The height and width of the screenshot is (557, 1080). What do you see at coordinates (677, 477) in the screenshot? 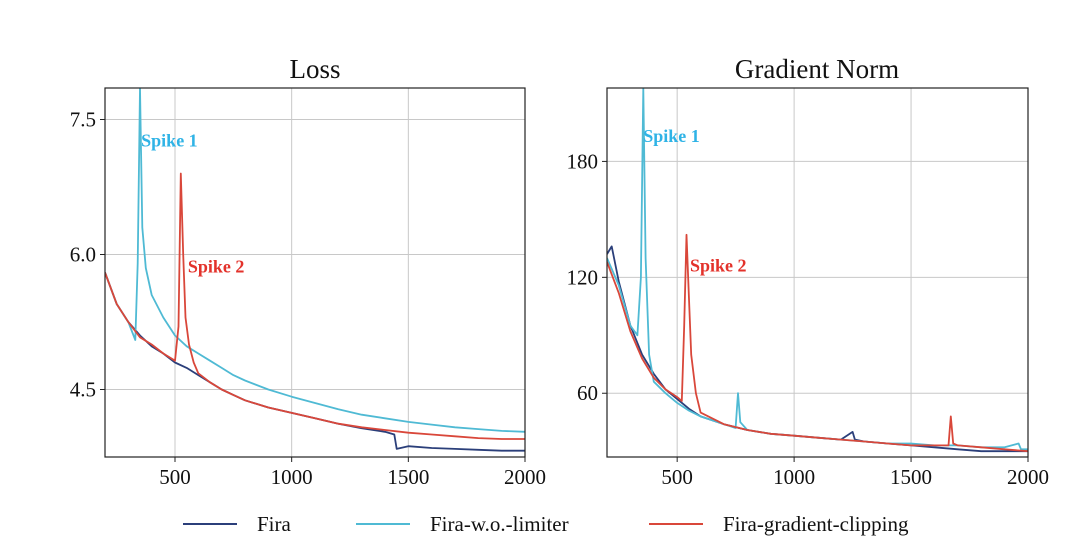
I see `gradient-norm-x-tick-label: 500` at bounding box center [677, 477].